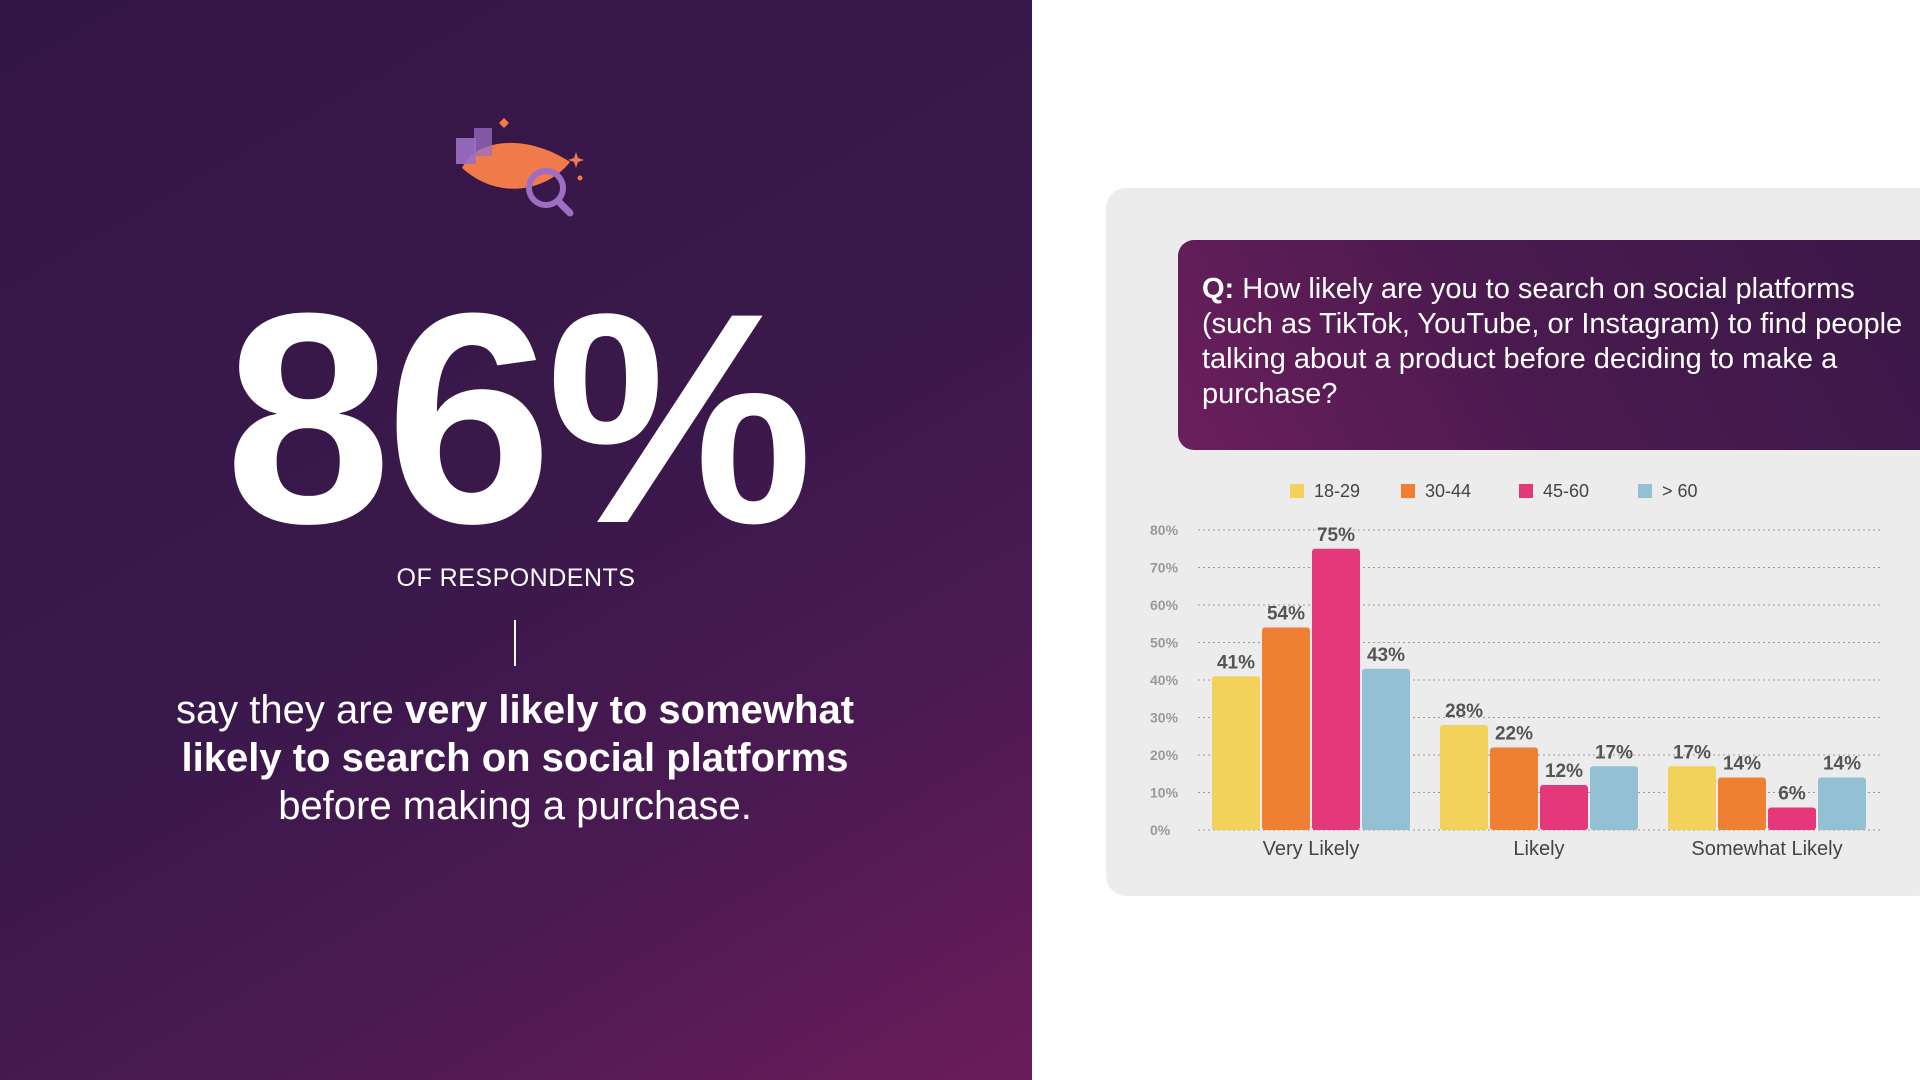 The image size is (1920, 1080). What do you see at coordinates (1792, 794) in the screenshot?
I see `data-label: 6%` at bounding box center [1792, 794].